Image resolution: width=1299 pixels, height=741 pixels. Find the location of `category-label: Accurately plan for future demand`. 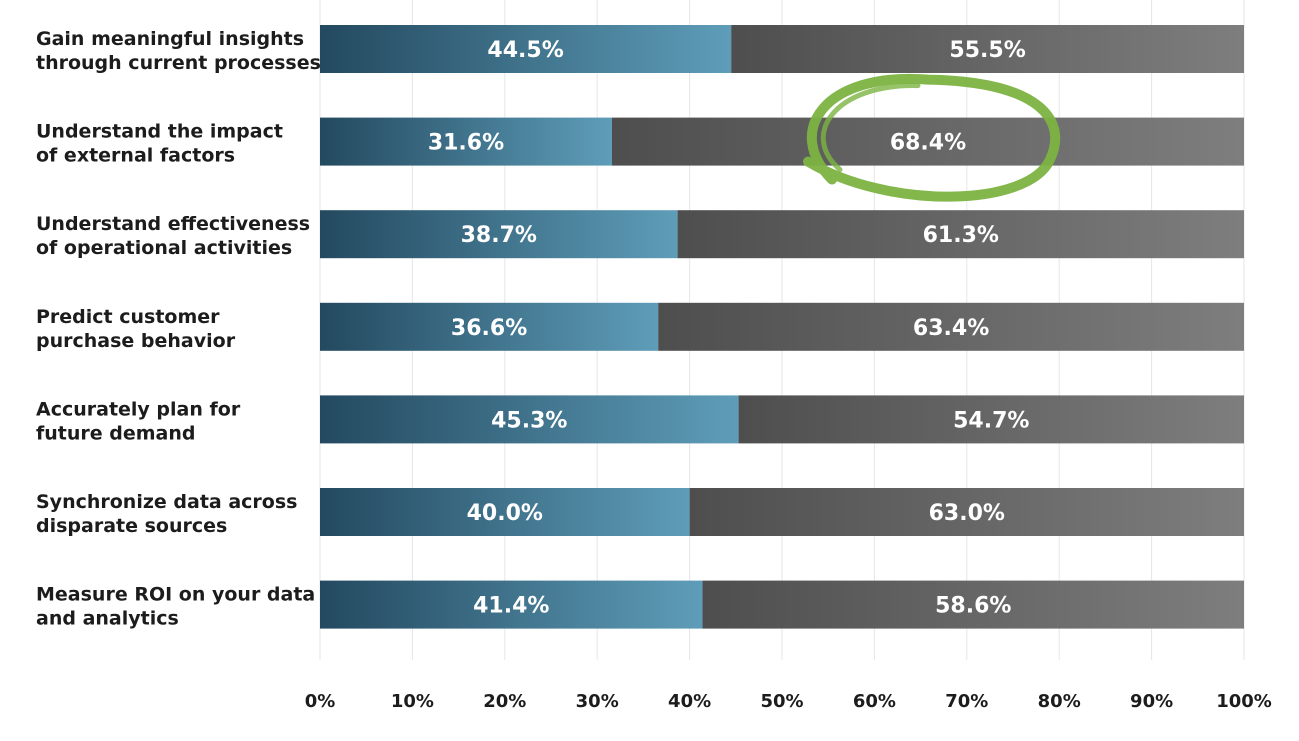

category-label: Accurately plan for future demand is located at coordinates (138, 421).